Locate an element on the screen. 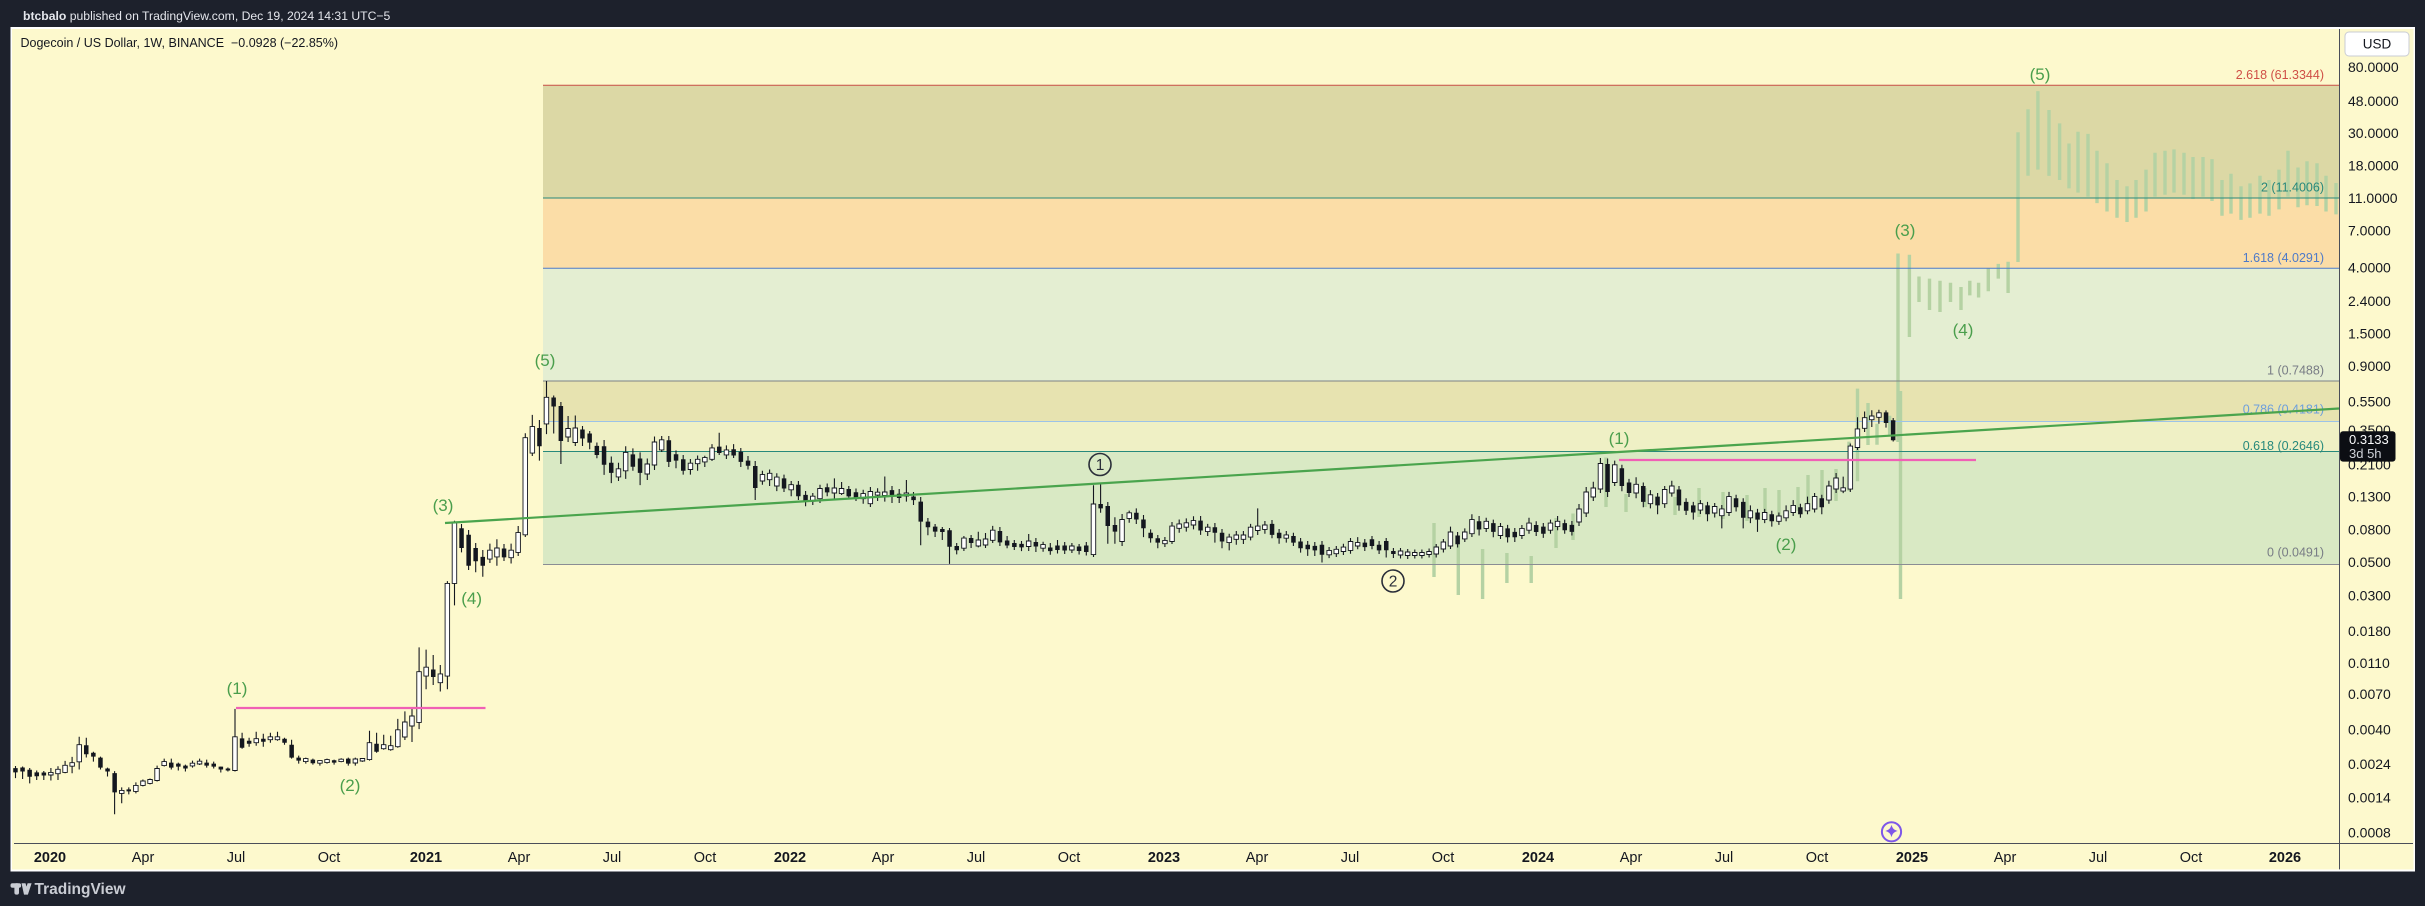 This screenshot has height=906, width=2425. svg-text: 2025 is located at coordinates (1912, 858).